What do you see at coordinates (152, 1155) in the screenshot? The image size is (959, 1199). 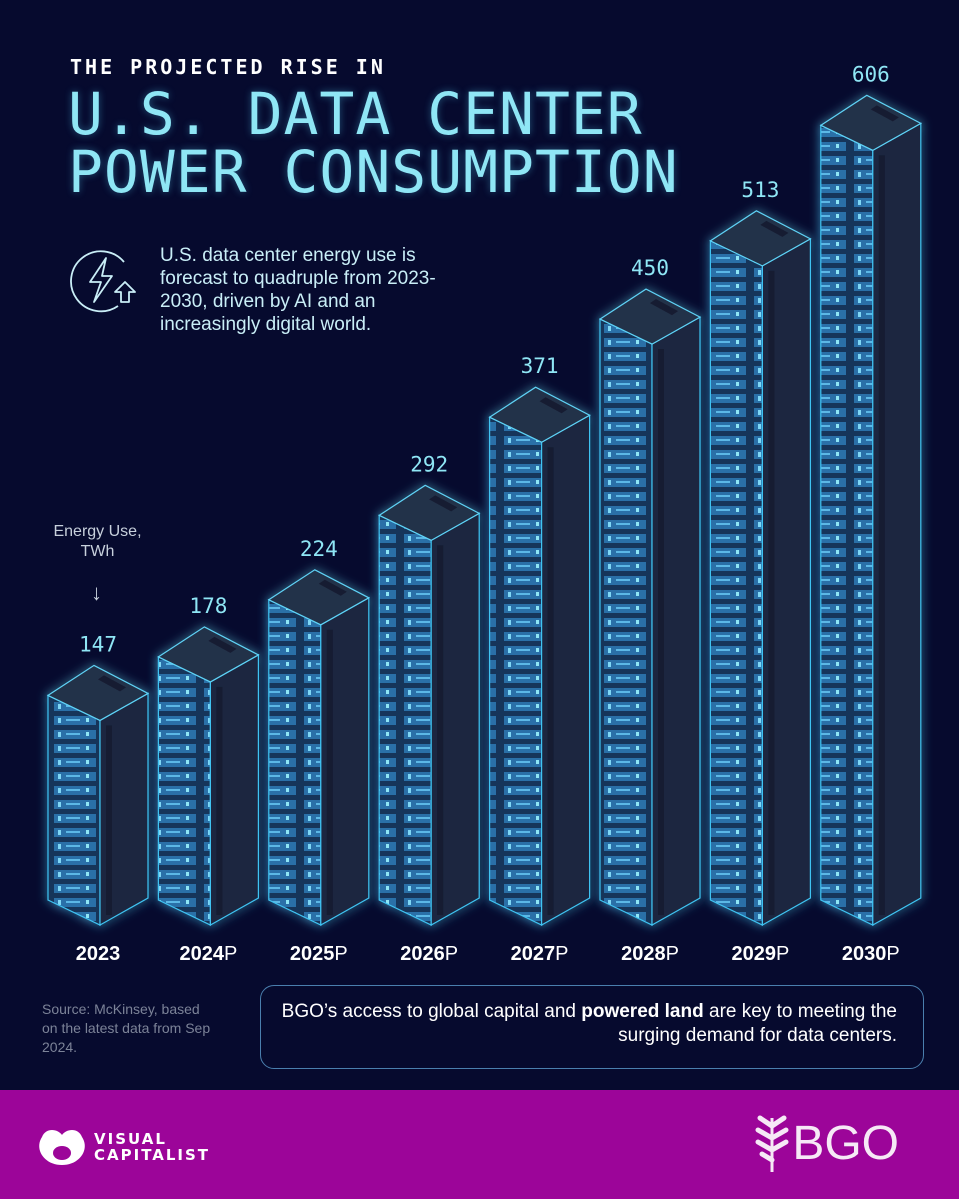 I see `brand-left-line2: CAPITALIST` at bounding box center [152, 1155].